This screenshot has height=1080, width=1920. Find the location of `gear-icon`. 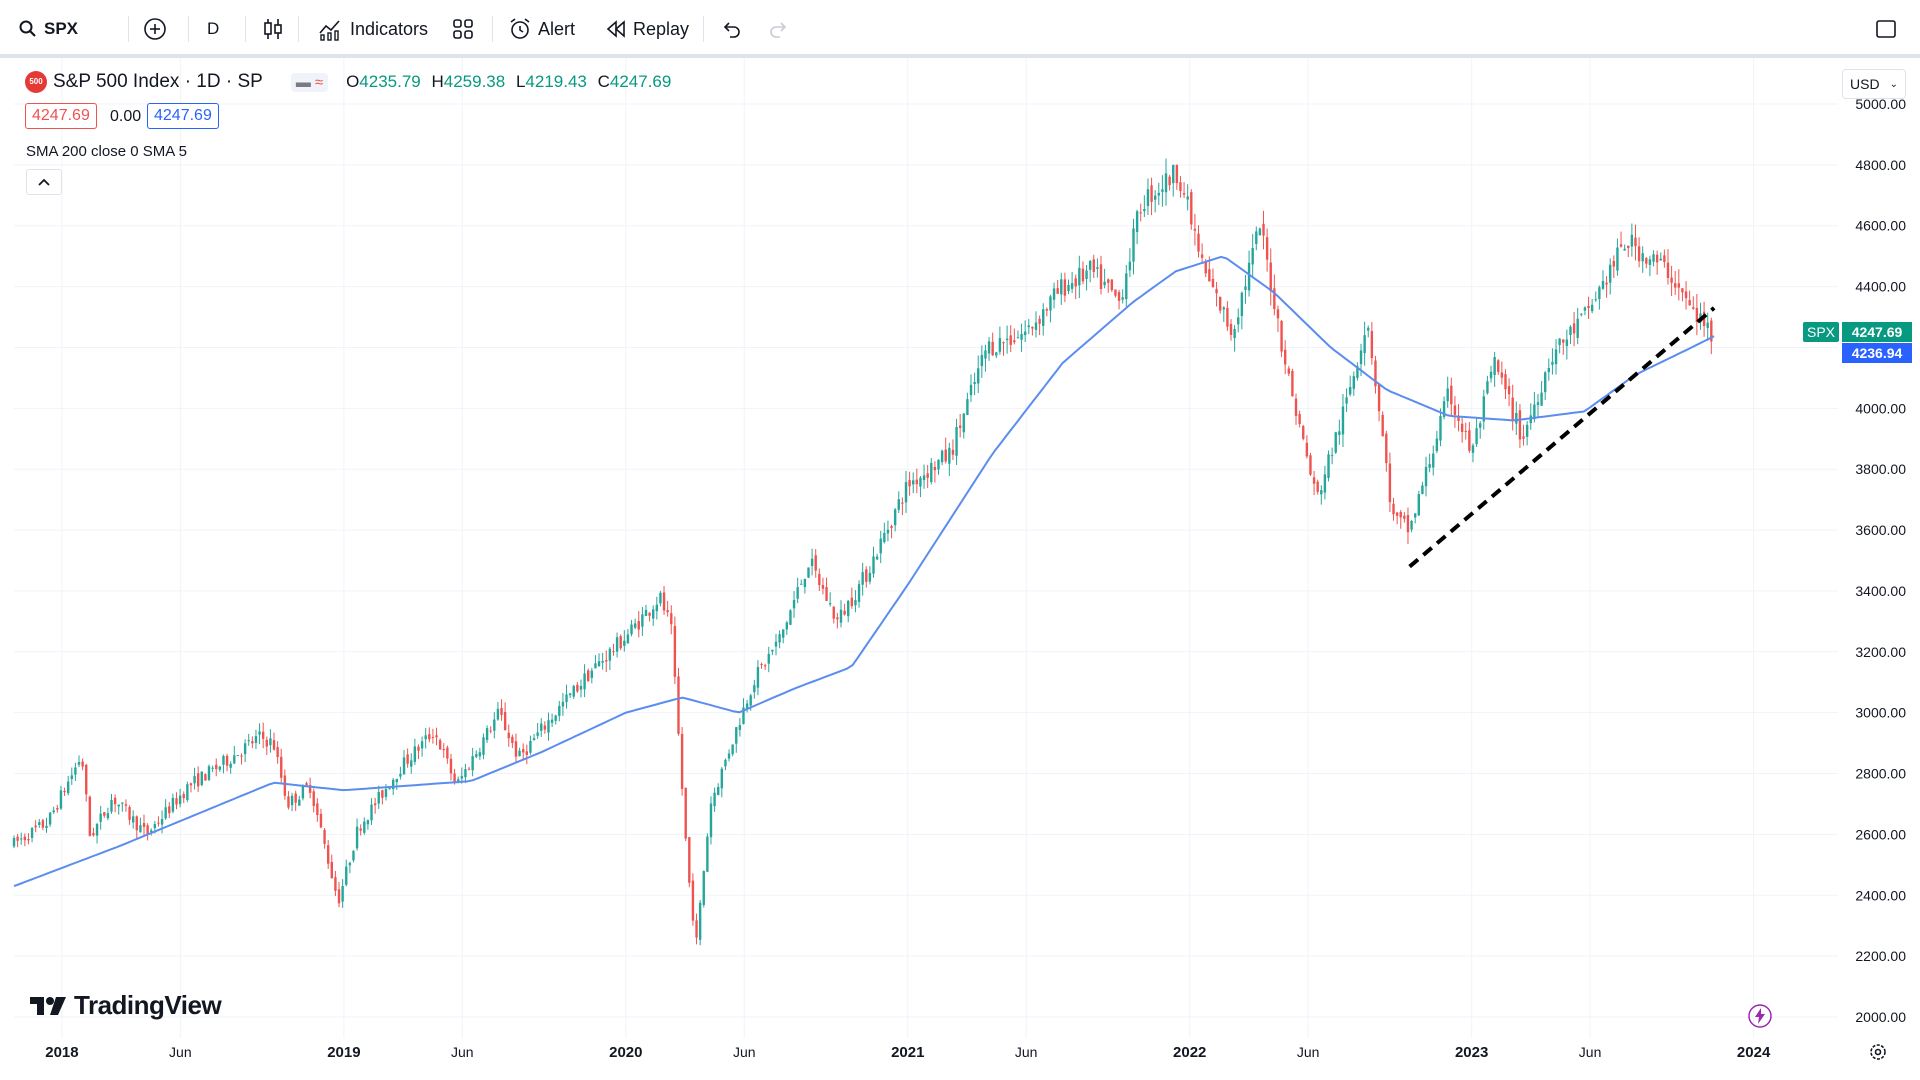

gear-icon is located at coordinates (1878, 1052).